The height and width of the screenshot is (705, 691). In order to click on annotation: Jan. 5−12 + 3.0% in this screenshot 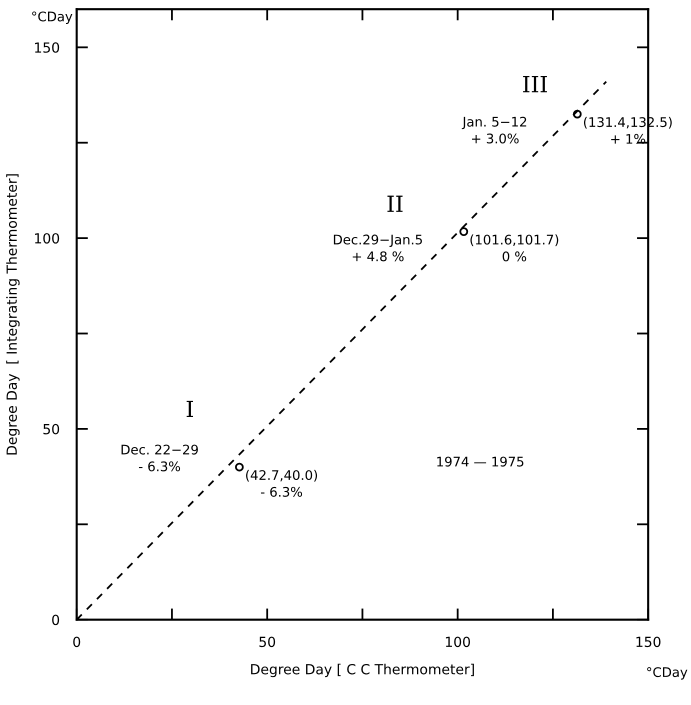, I will do `click(494, 130)`.